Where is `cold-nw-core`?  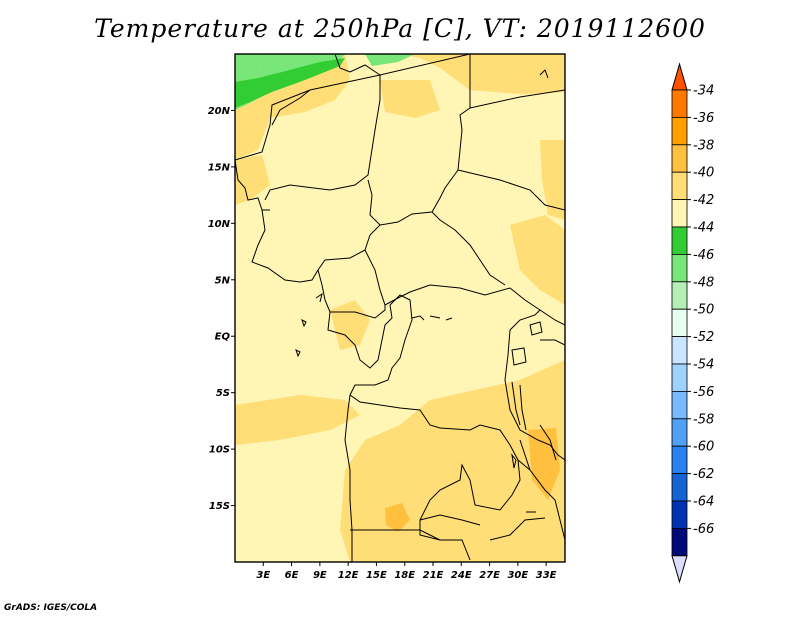 cold-nw-core is located at coordinates (290, 83).